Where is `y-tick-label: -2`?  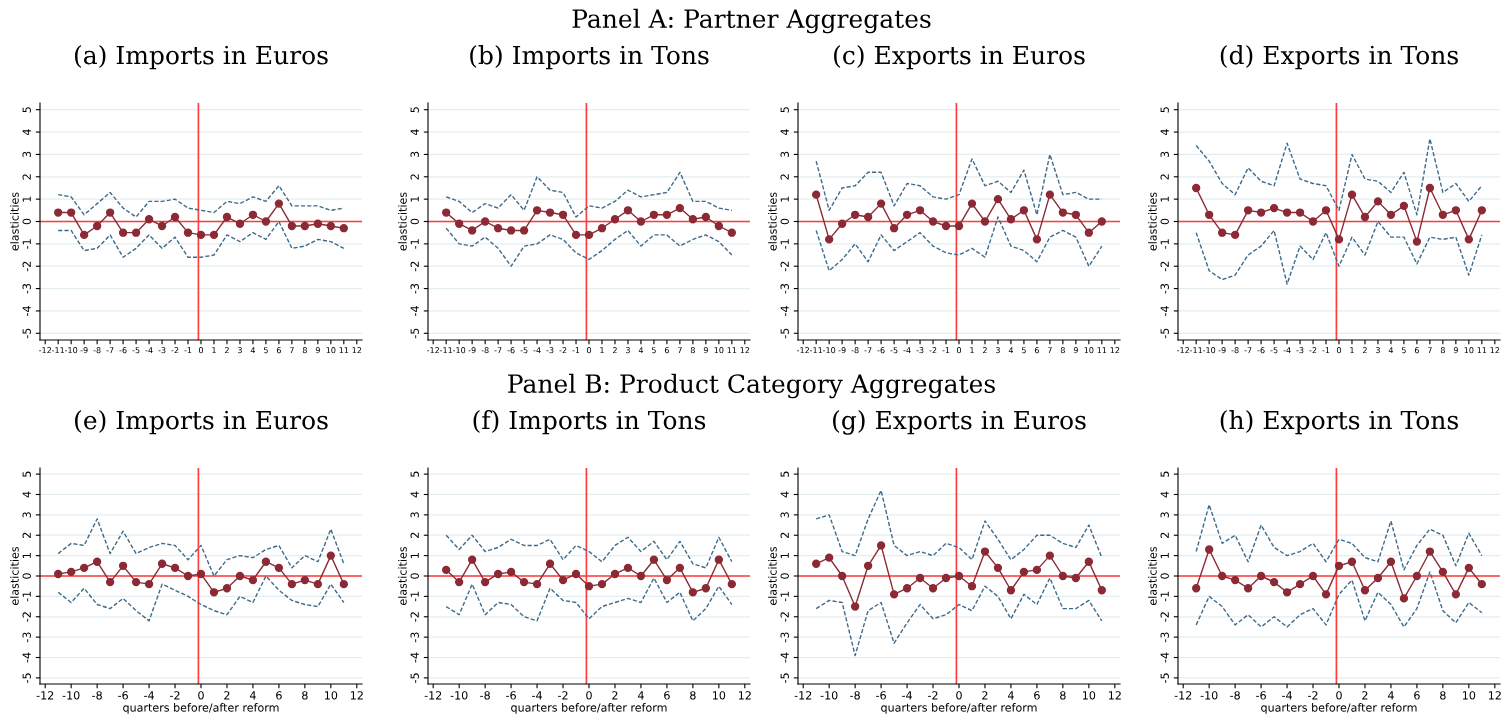
y-tick-label: -2 is located at coordinates (1164, 266).